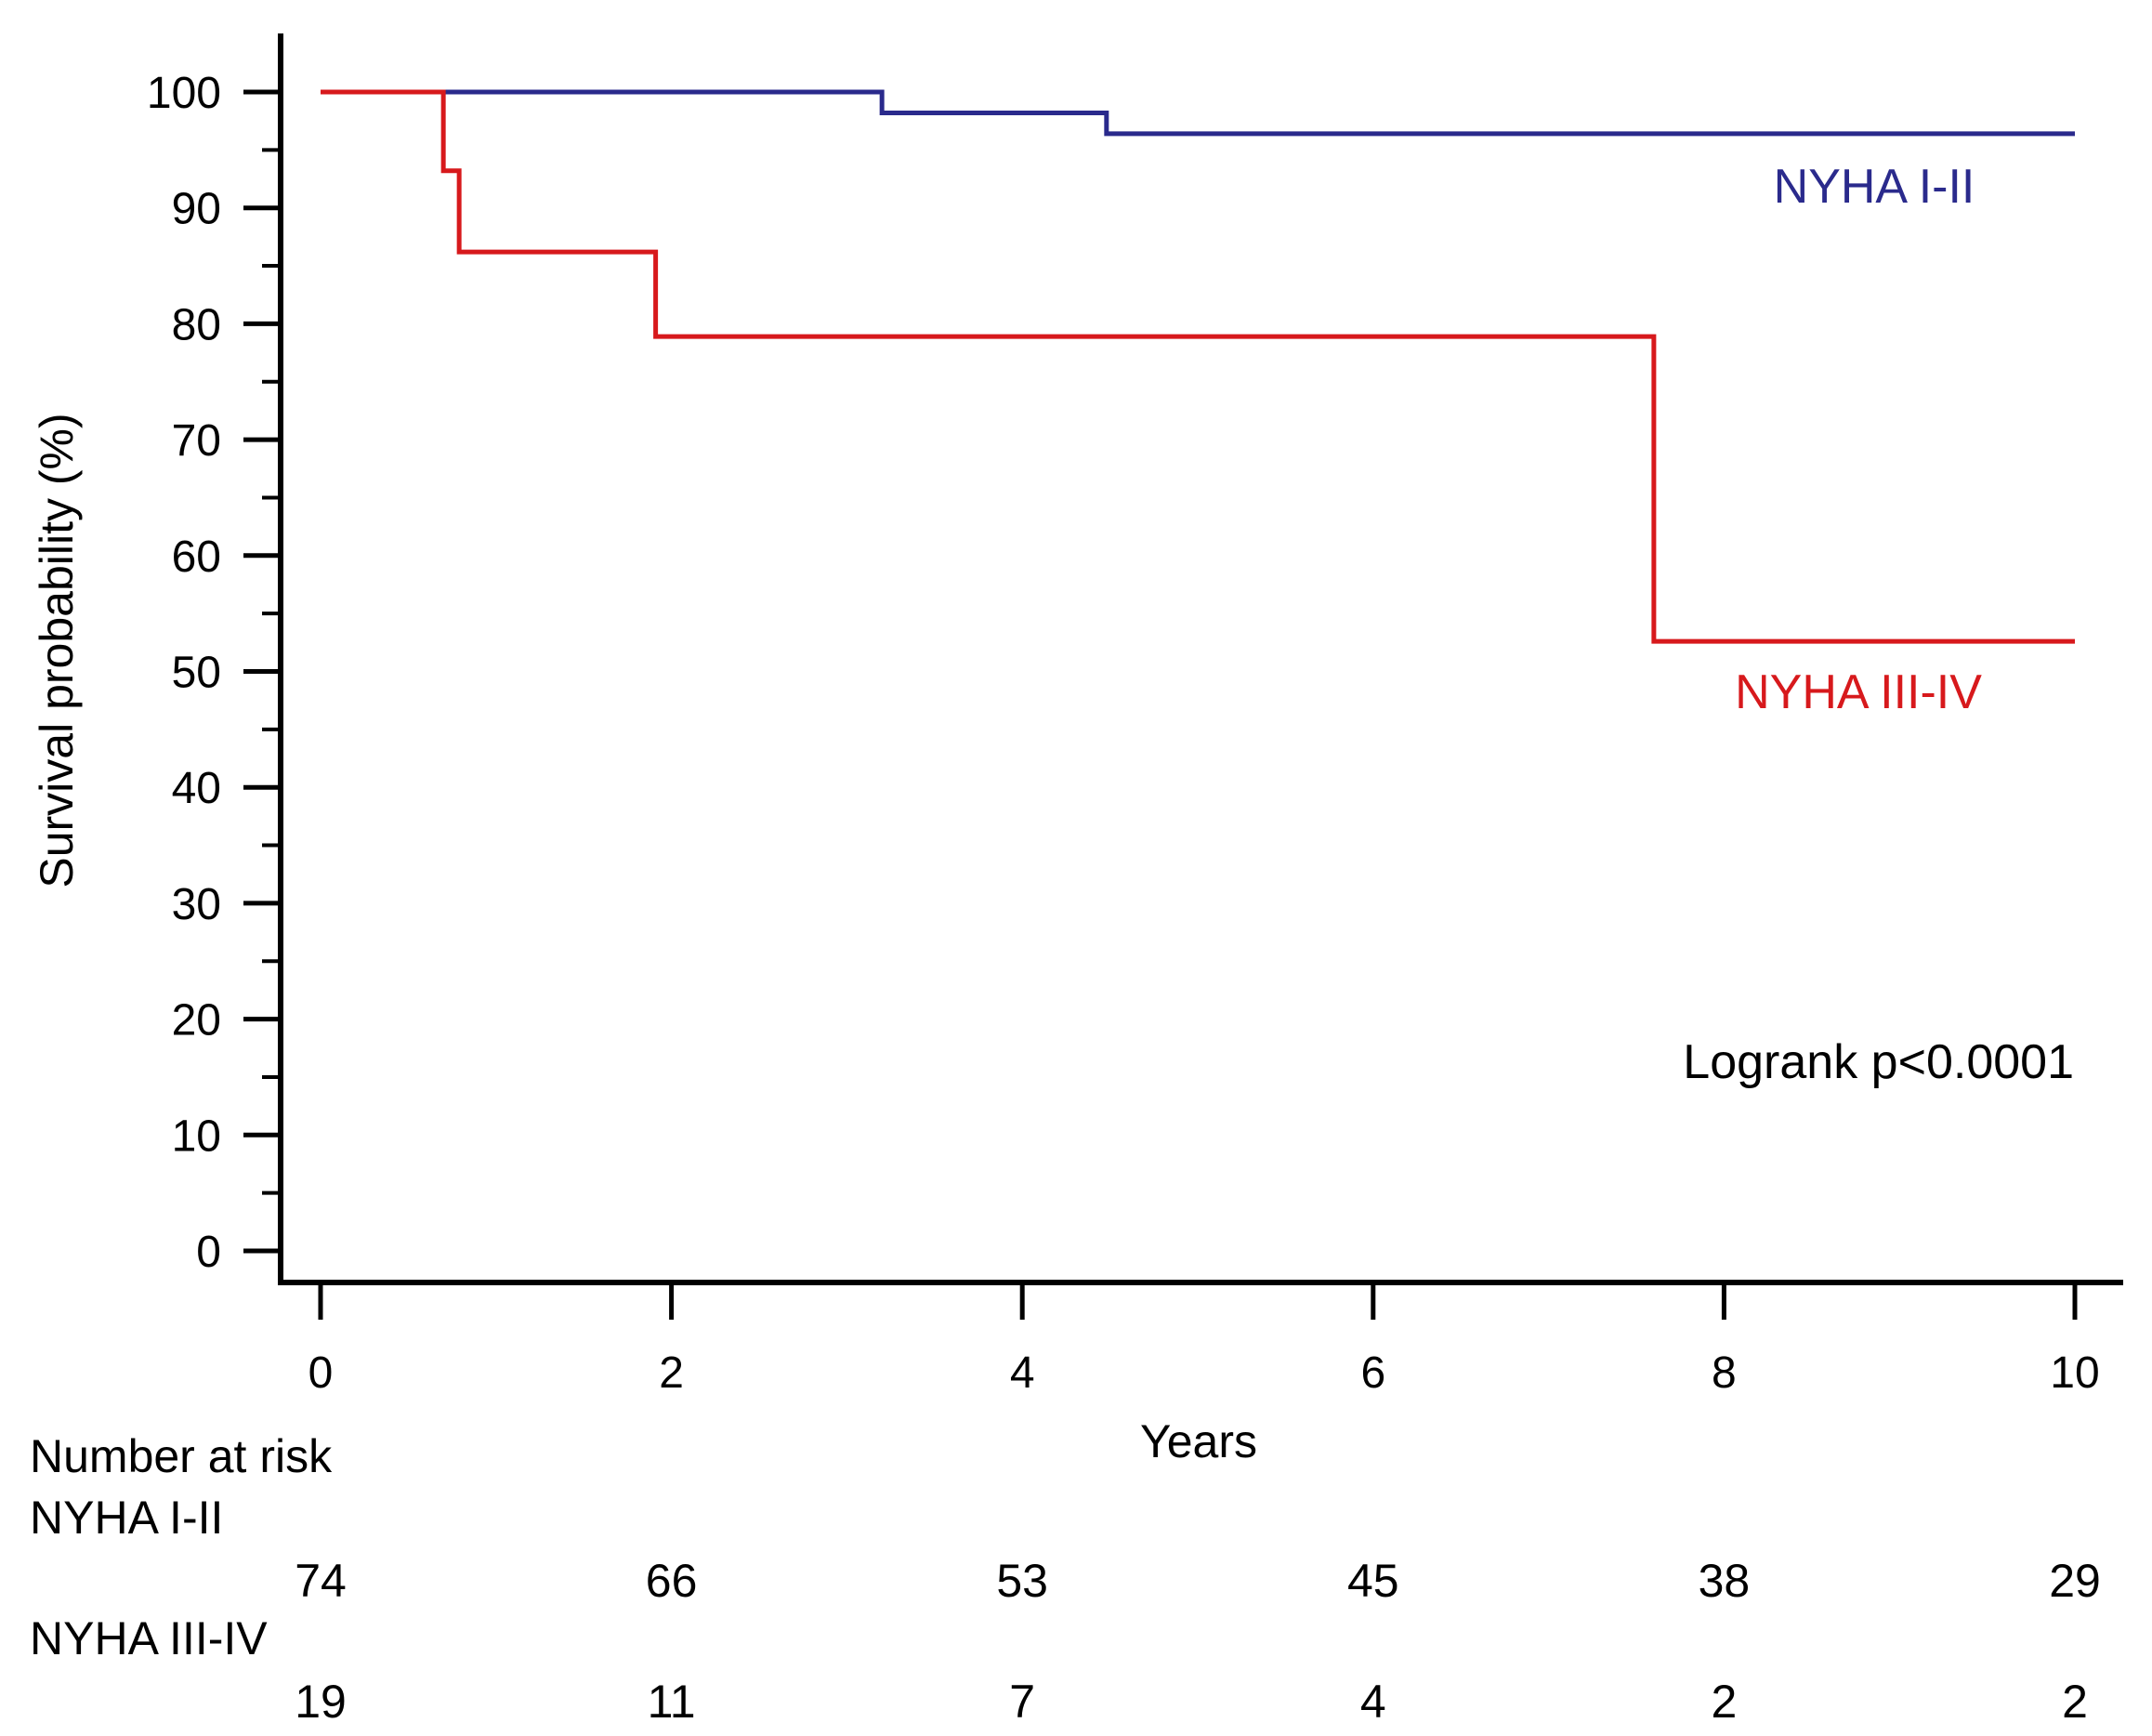 This screenshot has width=2152, height=1736. I want to click on x-tick-label-10: 10, so click(2074, 1373).